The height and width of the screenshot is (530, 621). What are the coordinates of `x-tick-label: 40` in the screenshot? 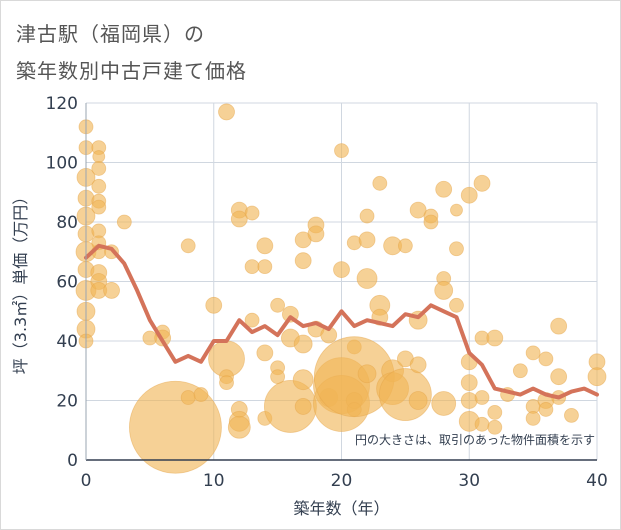 It's located at (597, 481).